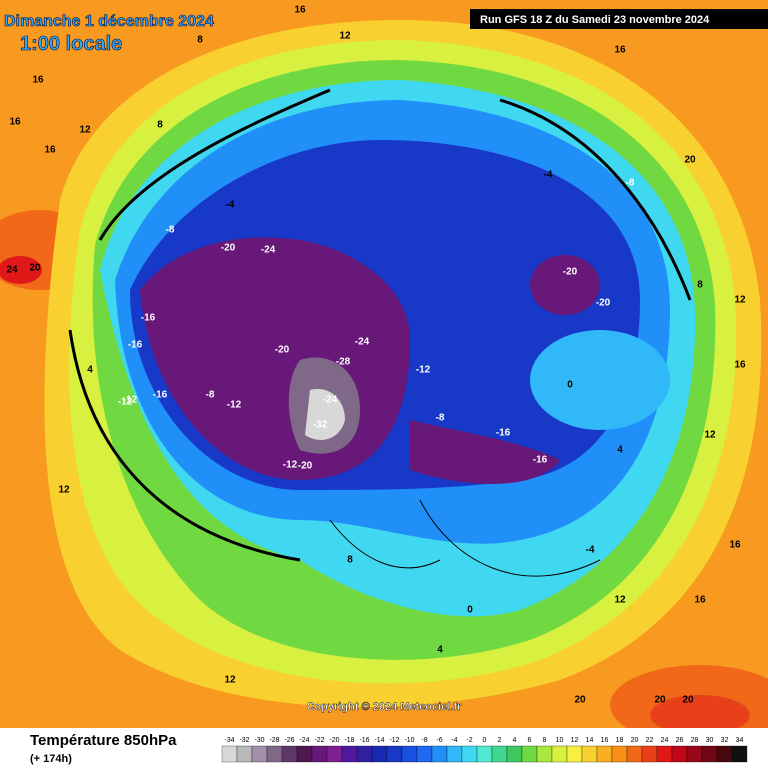 This screenshot has height=768, width=768. I want to click on colorbar-label: 10, so click(560, 740).